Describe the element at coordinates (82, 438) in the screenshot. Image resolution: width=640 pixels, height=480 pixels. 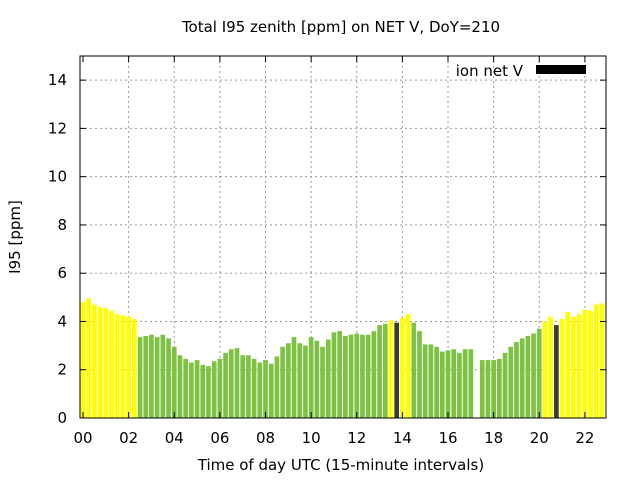
I see `x-tick-label: 00` at that location.